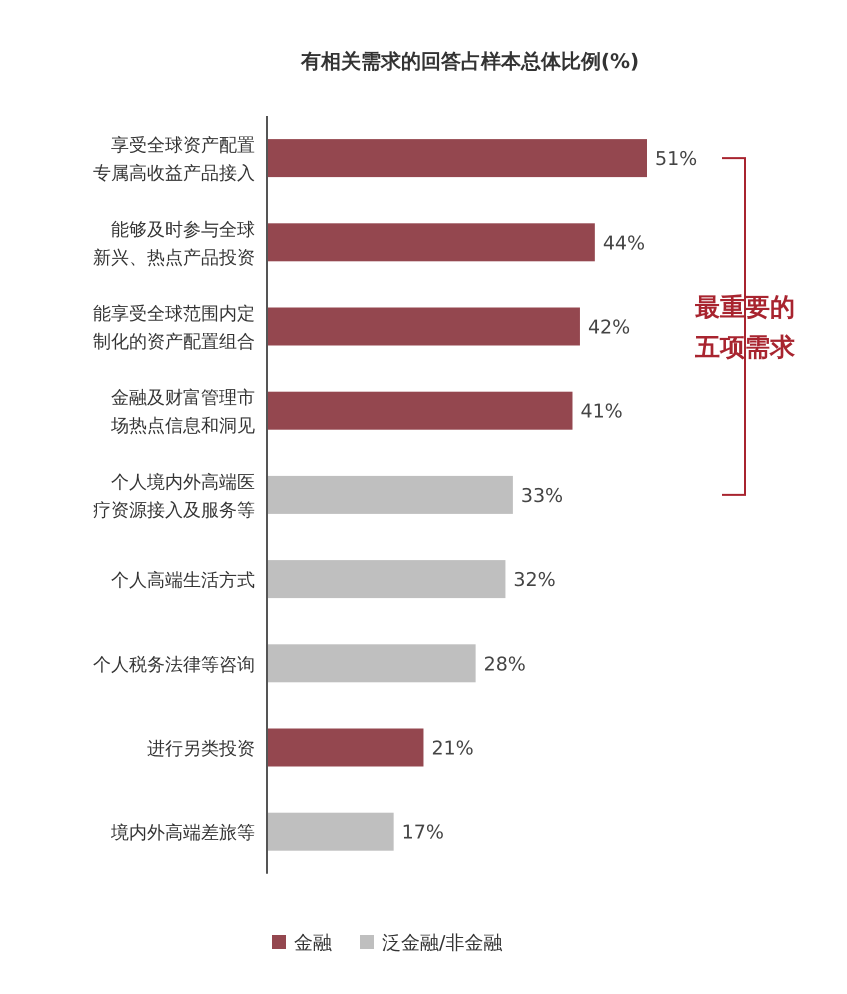  Describe the element at coordinates (174, 665) in the screenshot. I see `y-tick-label: 个人税务法律等咨询` at that location.